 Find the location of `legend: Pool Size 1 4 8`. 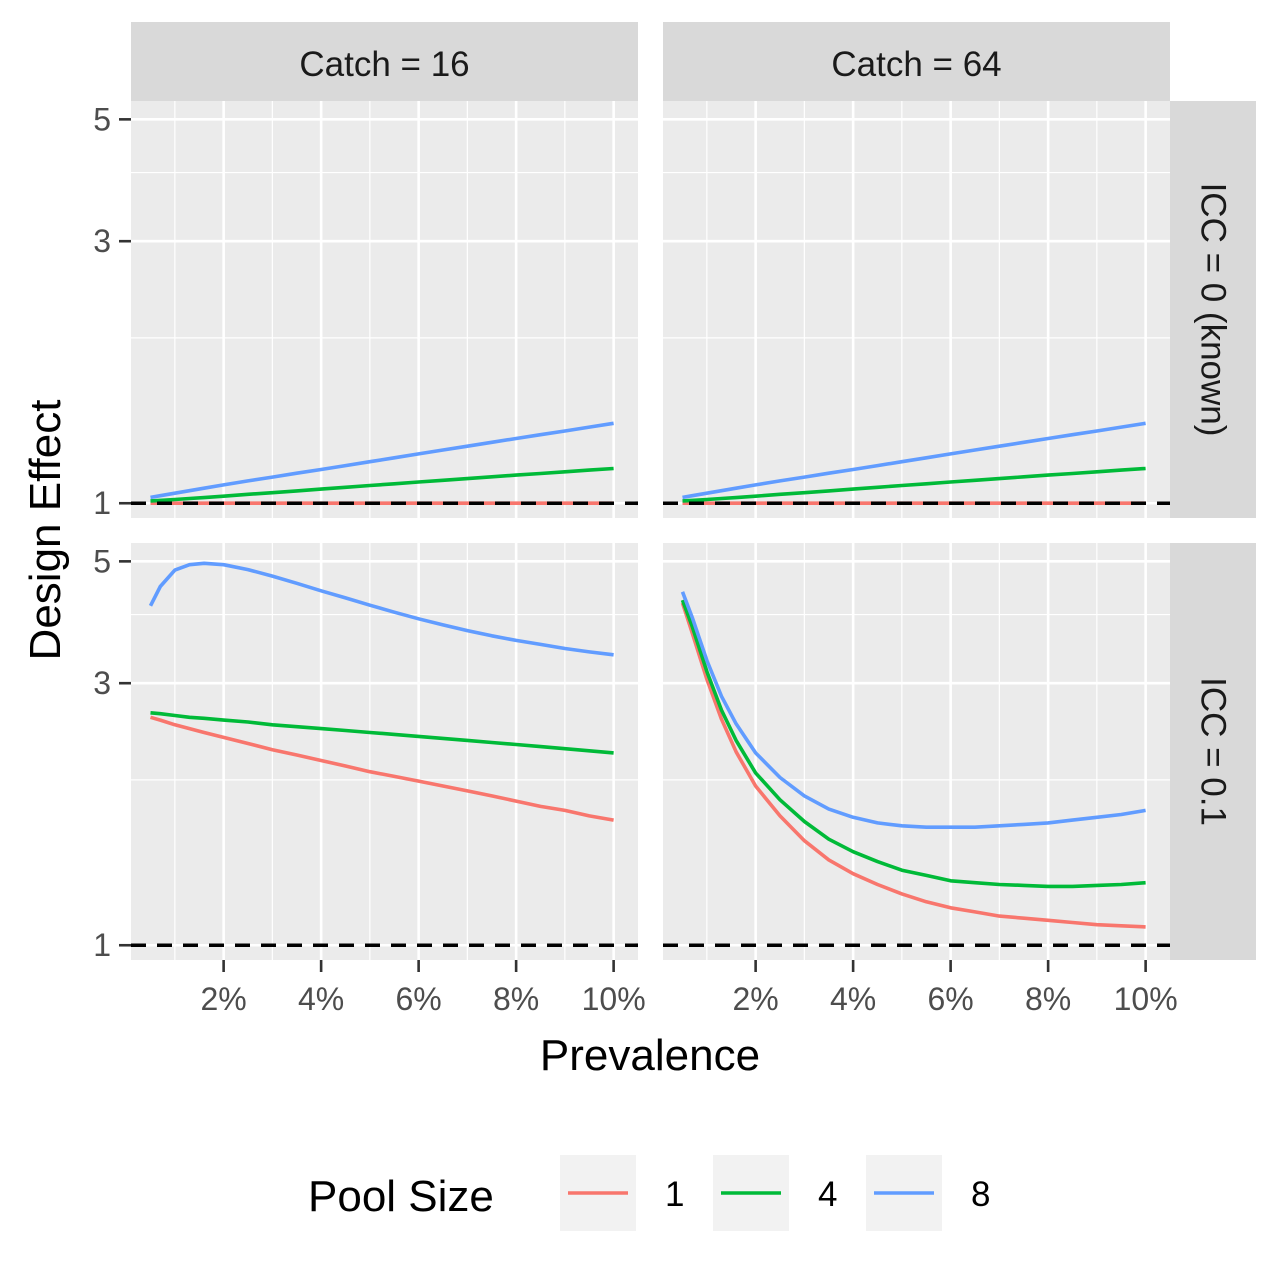

legend: Pool Size 1 4 8 is located at coordinates (649, 1193).